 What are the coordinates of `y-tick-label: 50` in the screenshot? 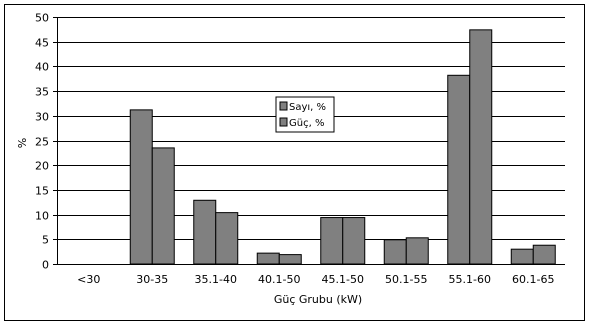 It's located at (42, 18).